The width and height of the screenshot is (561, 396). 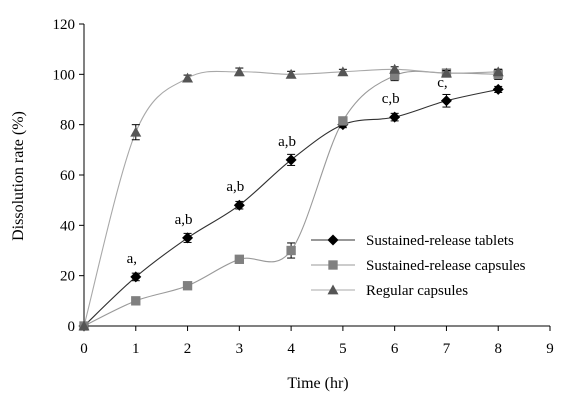 What do you see at coordinates (550, 349) in the screenshot?
I see `x-tick-label: 9` at bounding box center [550, 349].